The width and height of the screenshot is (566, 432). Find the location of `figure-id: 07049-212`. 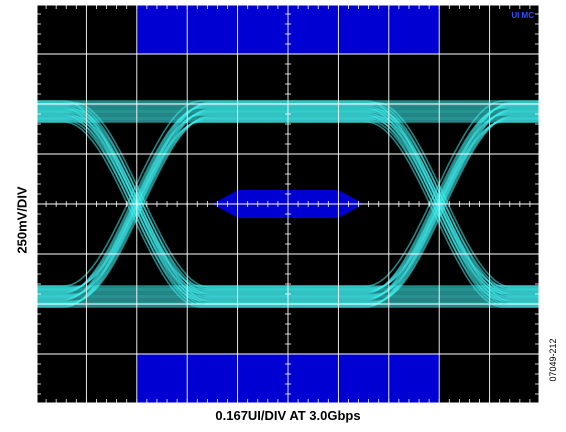

figure-id: 07049-212 is located at coordinates (553, 360).